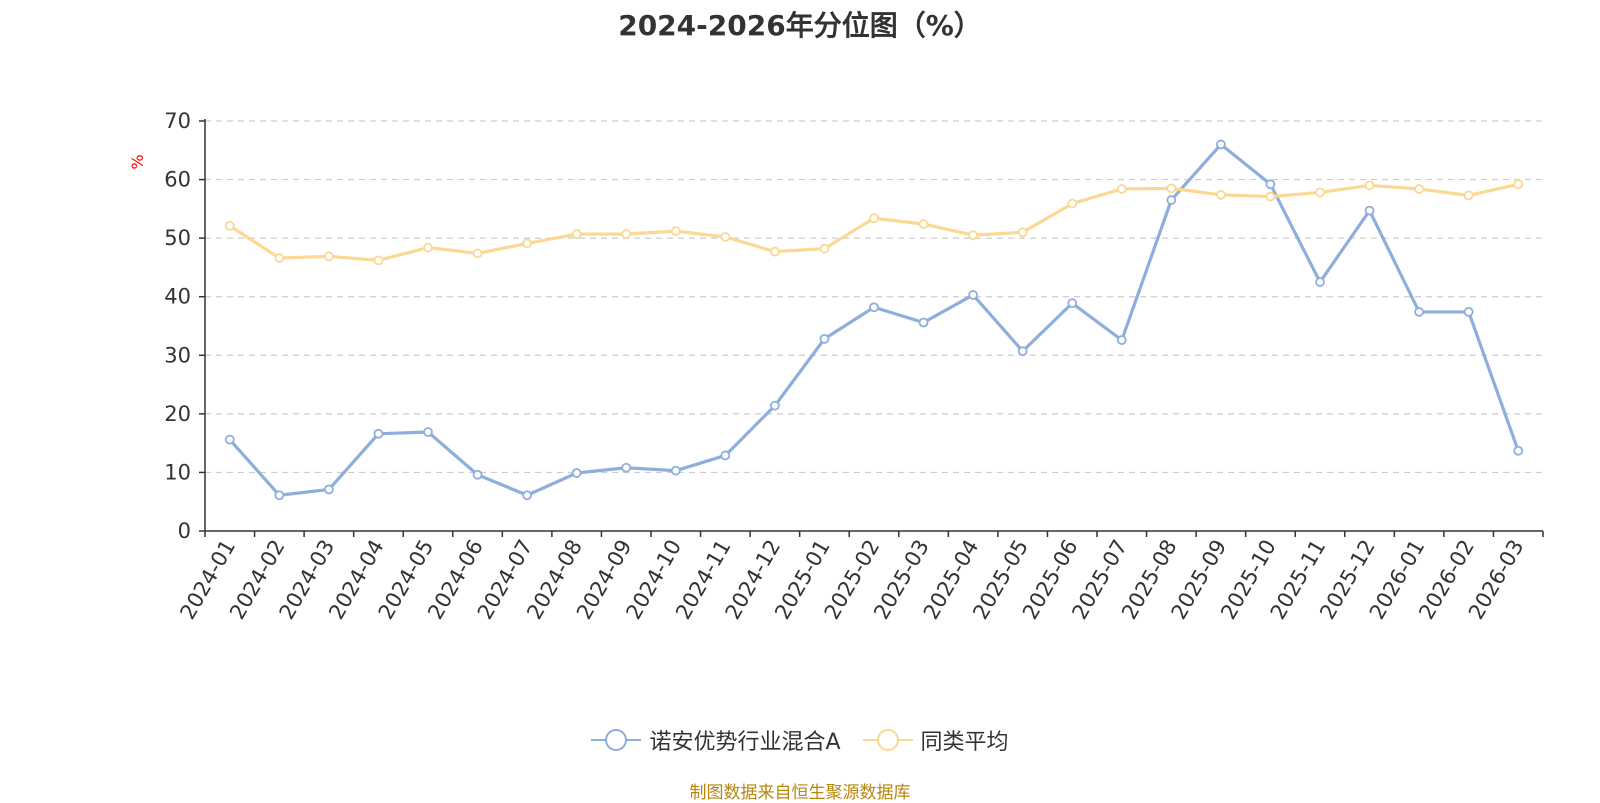 The width and height of the screenshot is (1600, 803). Describe the element at coordinates (177, 414) in the screenshot. I see `y-tick-label: 20` at that location.